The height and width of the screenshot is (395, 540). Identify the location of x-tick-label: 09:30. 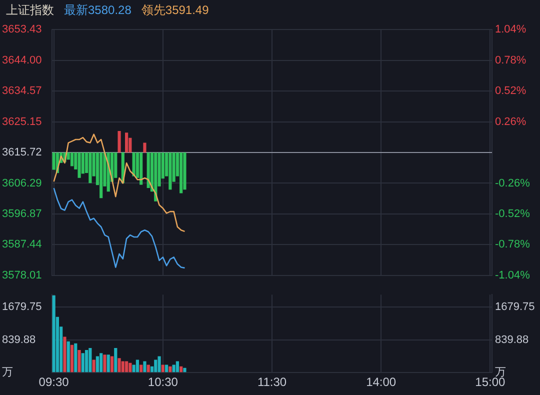
(54, 382).